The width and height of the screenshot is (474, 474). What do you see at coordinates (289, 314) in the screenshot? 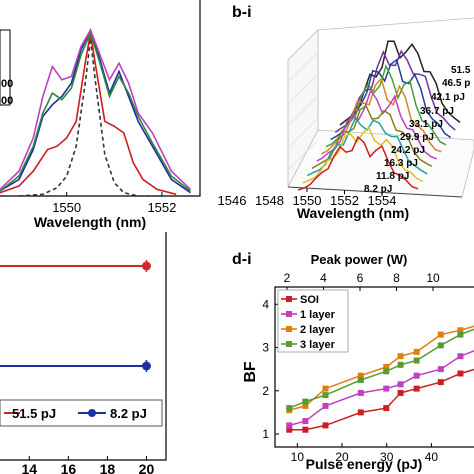
I see `legend-marker-1-layer` at bounding box center [289, 314].